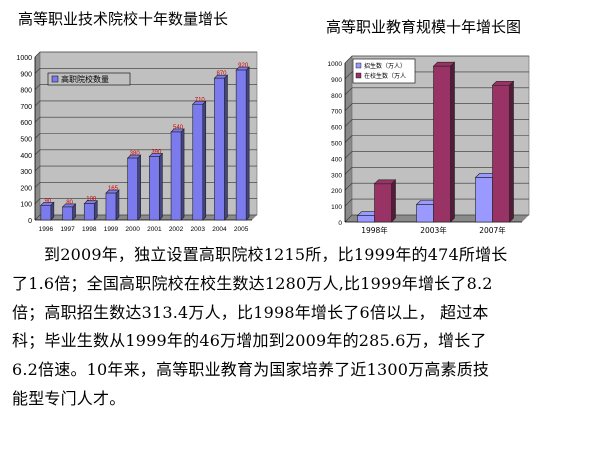 The width and height of the screenshot is (600, 450). What do you see at coordinates (176, 229) in the screenshot?
I see `chart1-xtick-label: 2002` at bounding box center [176, 229].